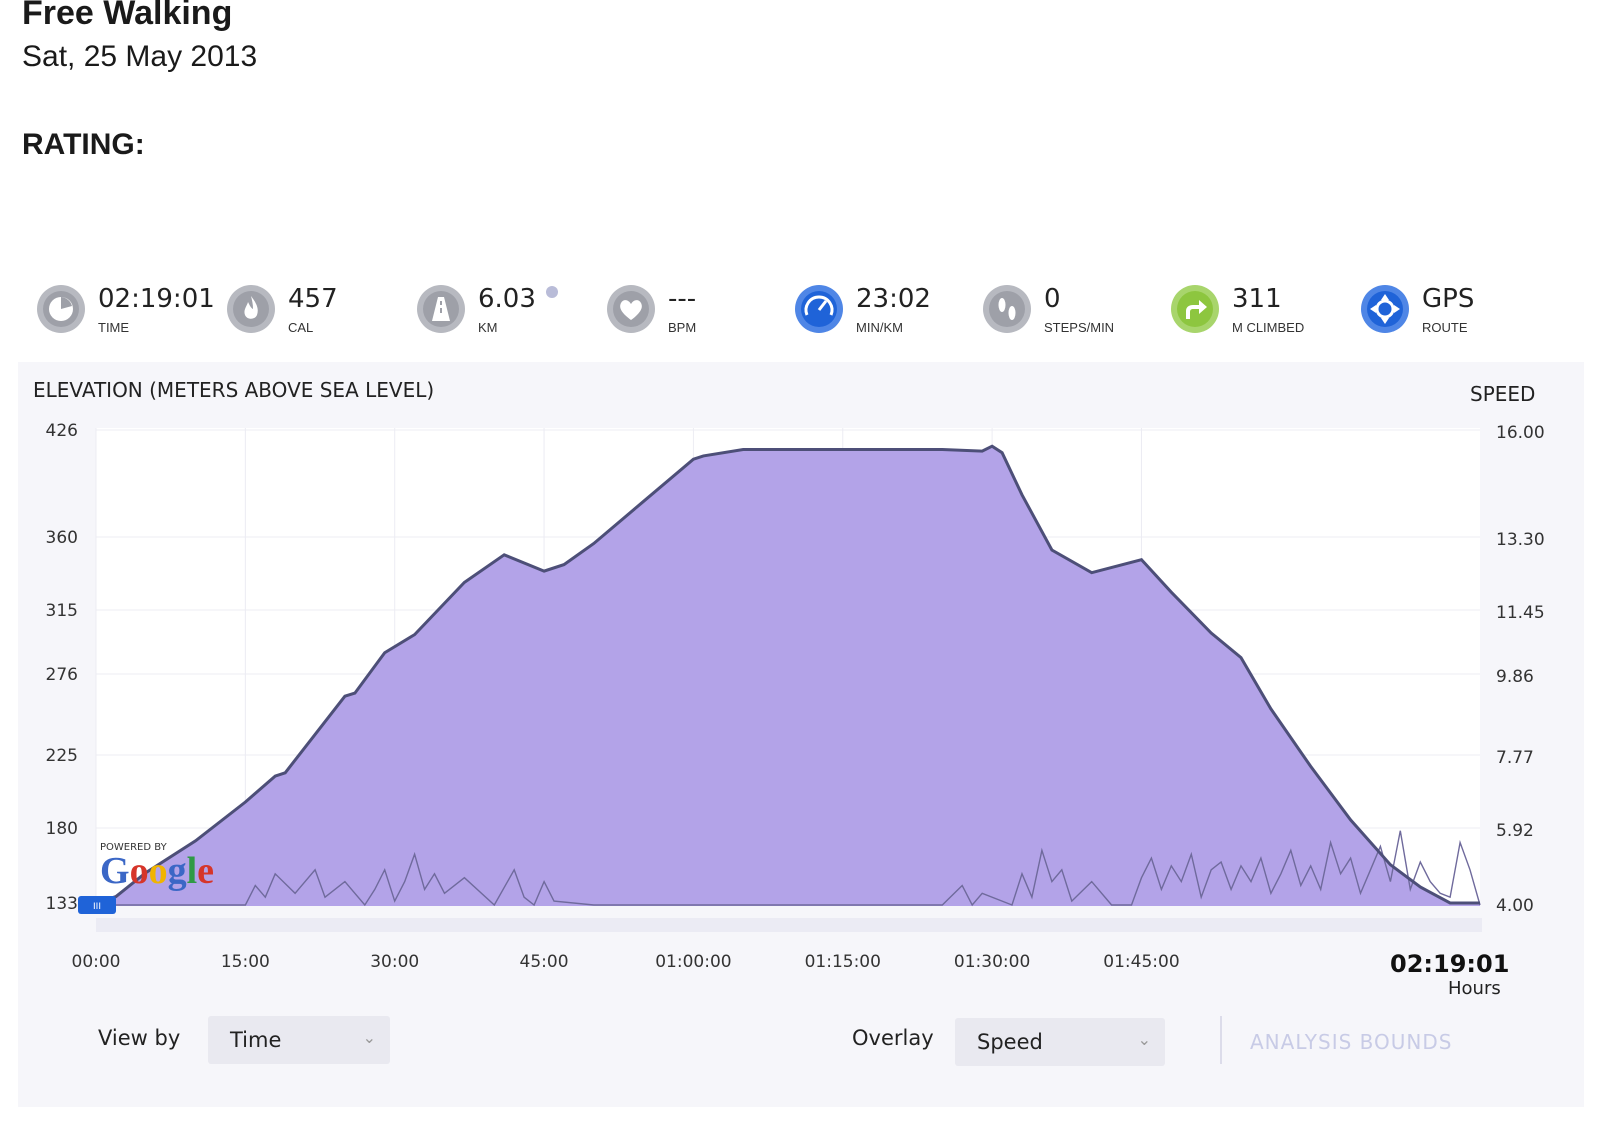 This screenshot has width=1600, height=1121. What do you see at coordinates (234, 390) in the screenshot?
I see `left-axis-title: ELEVATION (METERS ABOVE SEA LEVEL)` at bounding box center [234, 390].